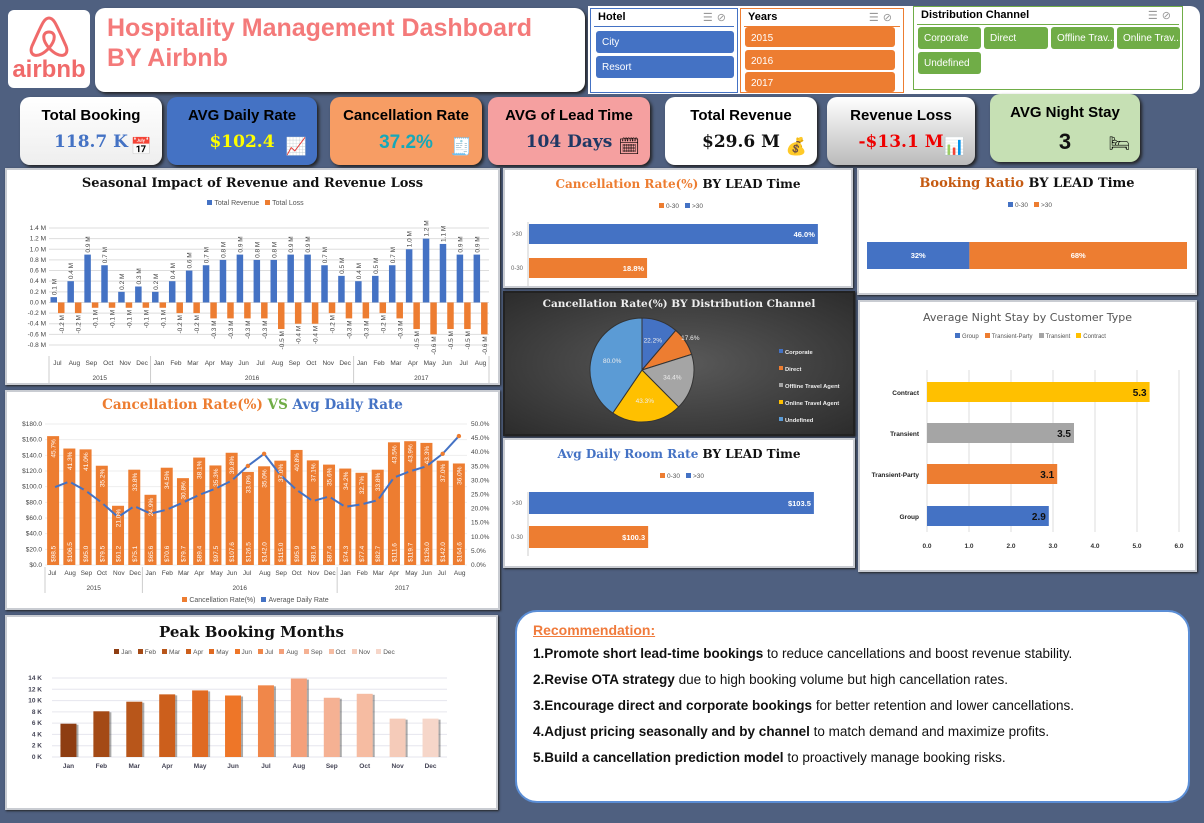  What do you see at coordinates (248, 484) in the screenshot?
I see `cancellation-data-label: 33.0%` at bounding box center [248, 484].